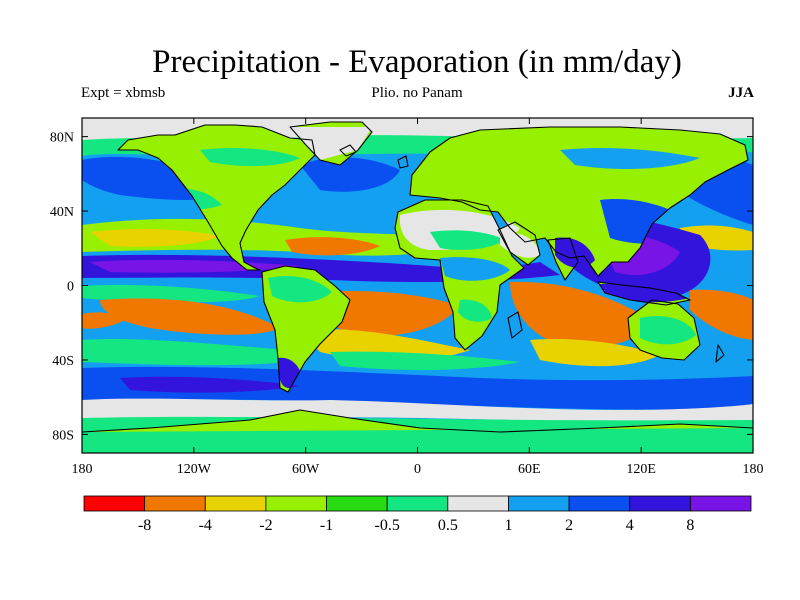 The image size is (800, 600). What do you see at coordinates (265, 525) in the screenshot?
I see `colorbar-label: -2` at bounding box center [265, 525].